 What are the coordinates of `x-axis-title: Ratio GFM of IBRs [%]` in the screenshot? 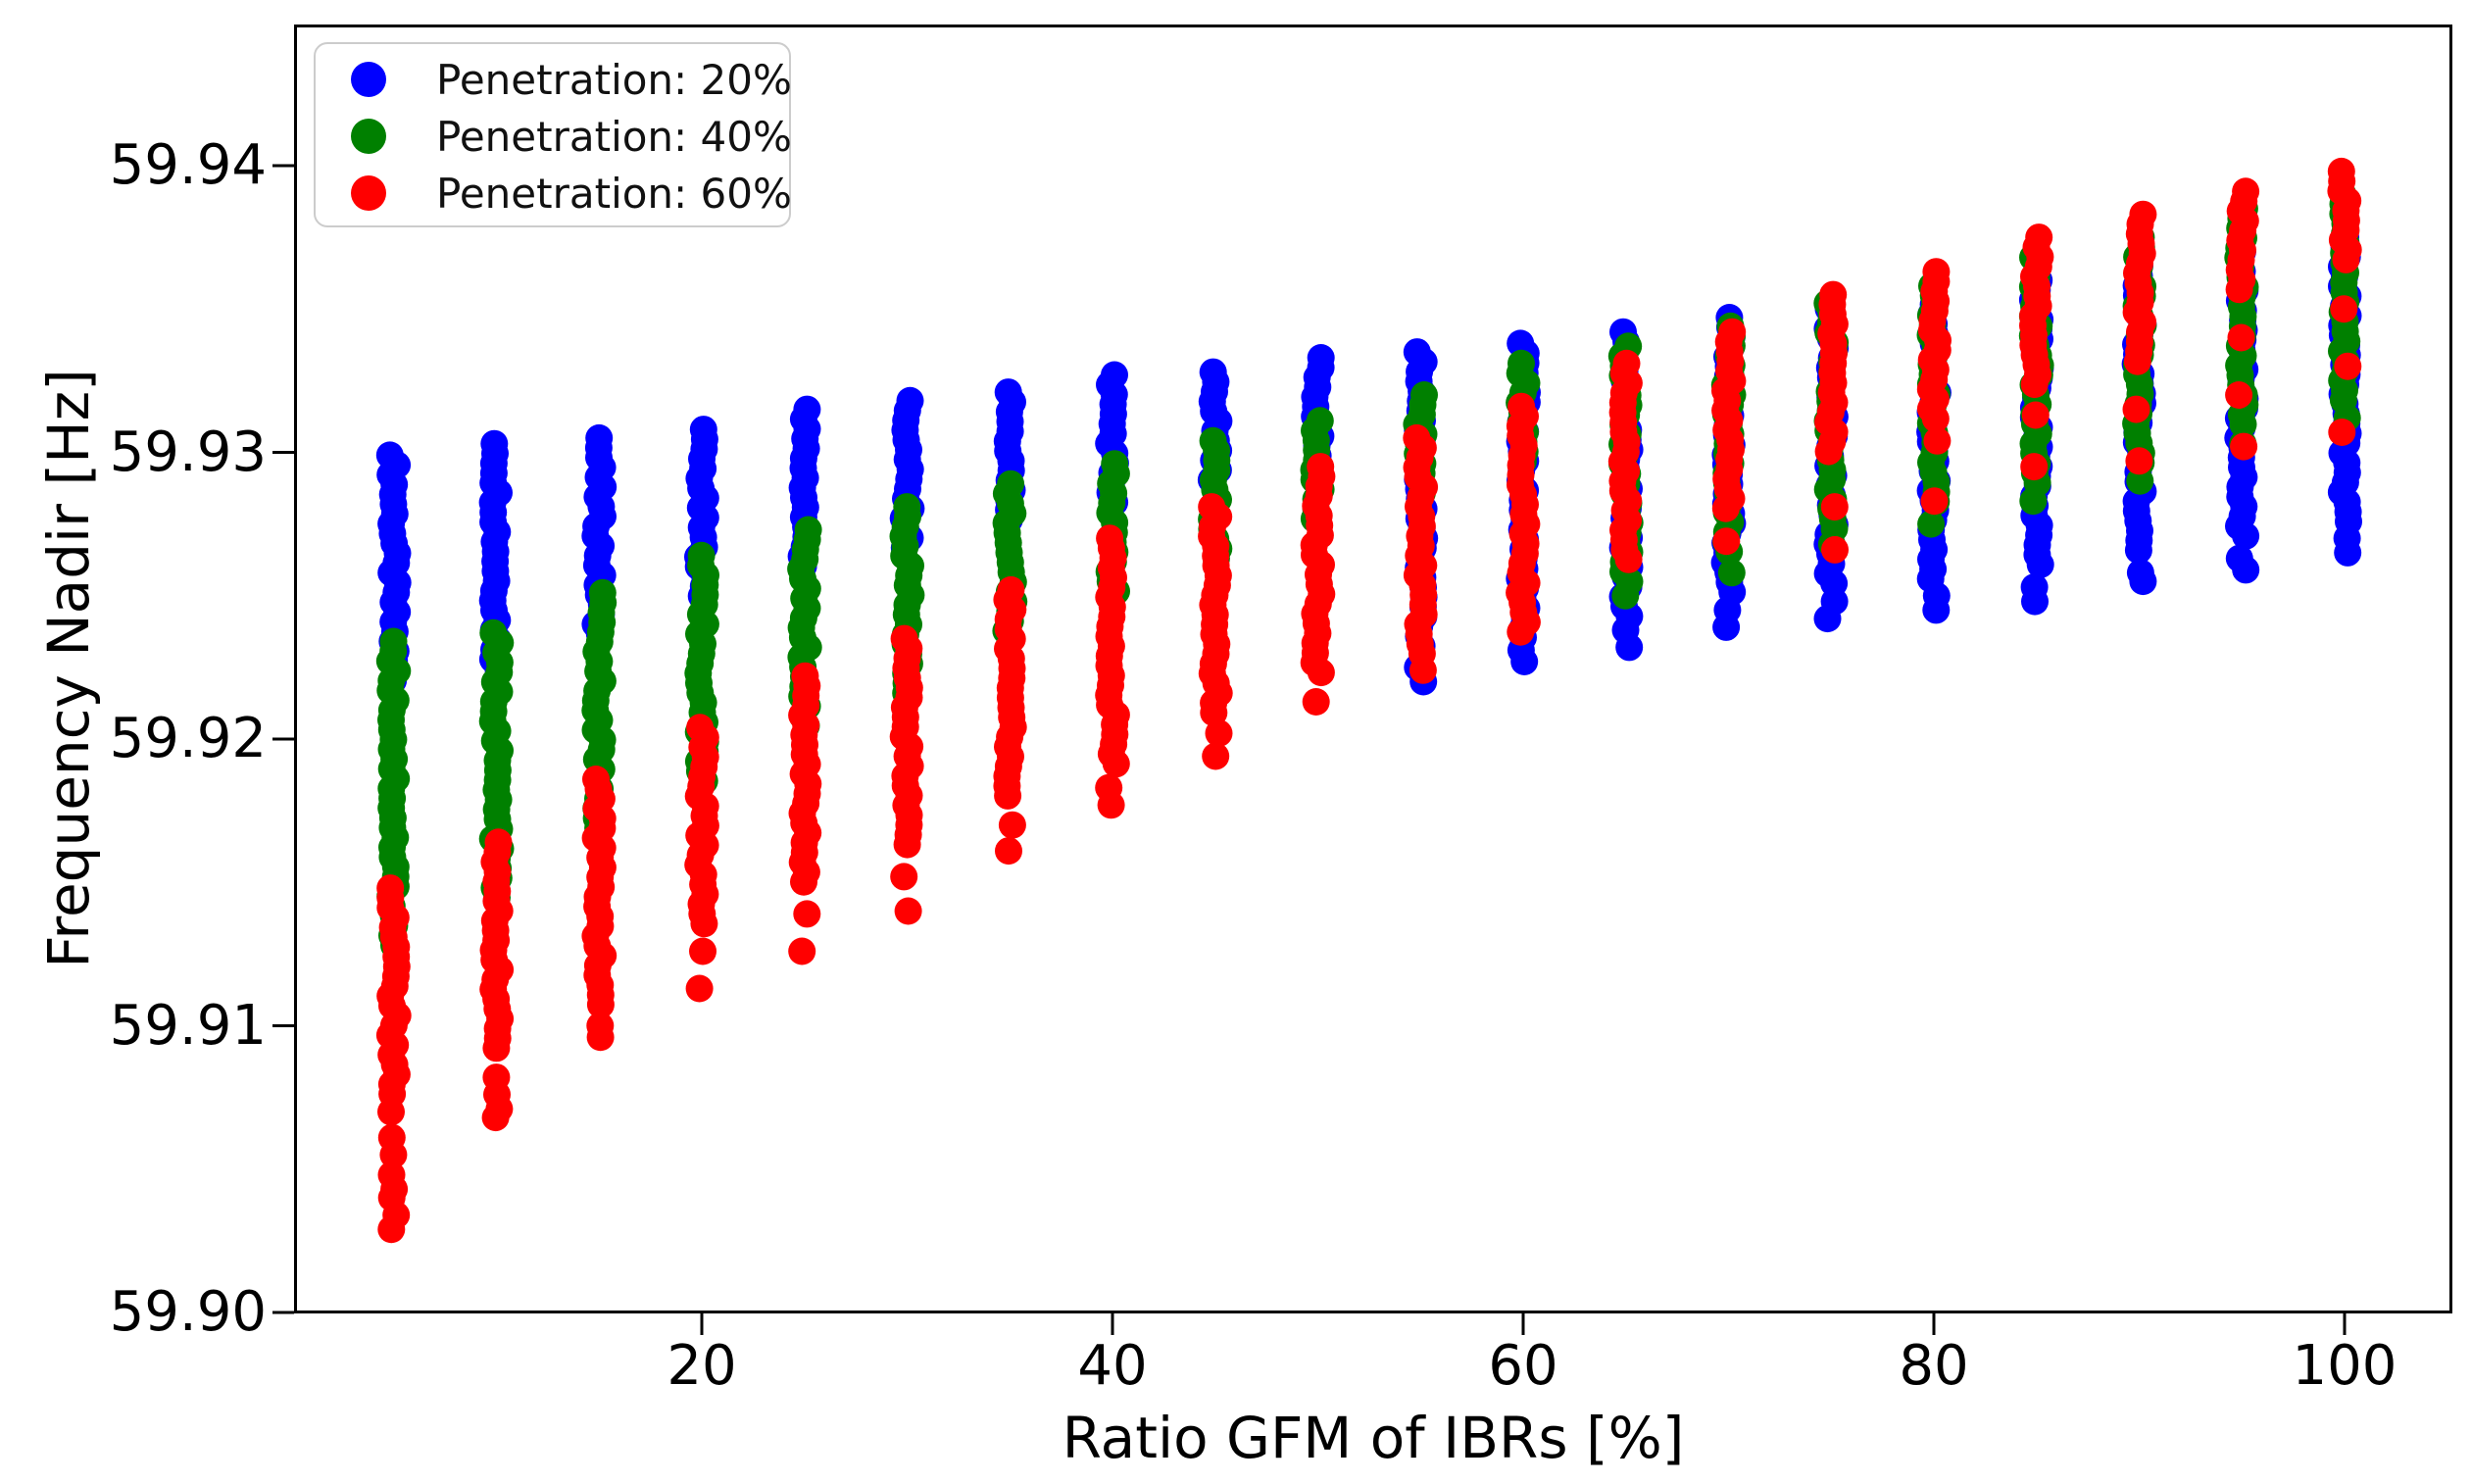 It's located at (1373, 1438).